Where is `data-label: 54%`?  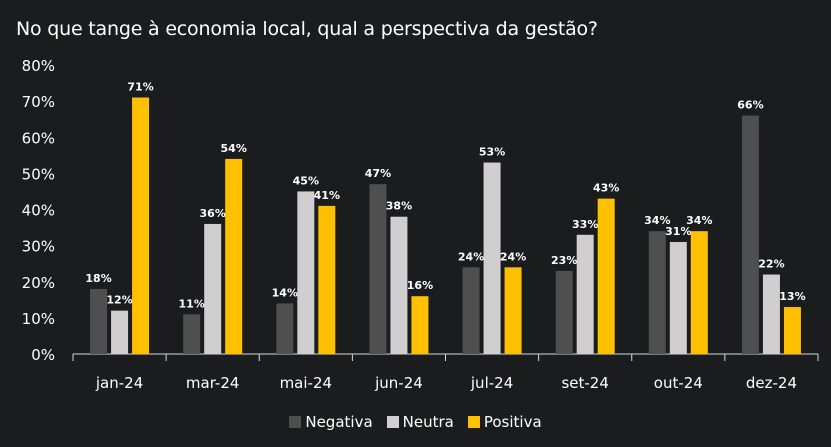 data-label: 54% is located at coordinates (234, 148).